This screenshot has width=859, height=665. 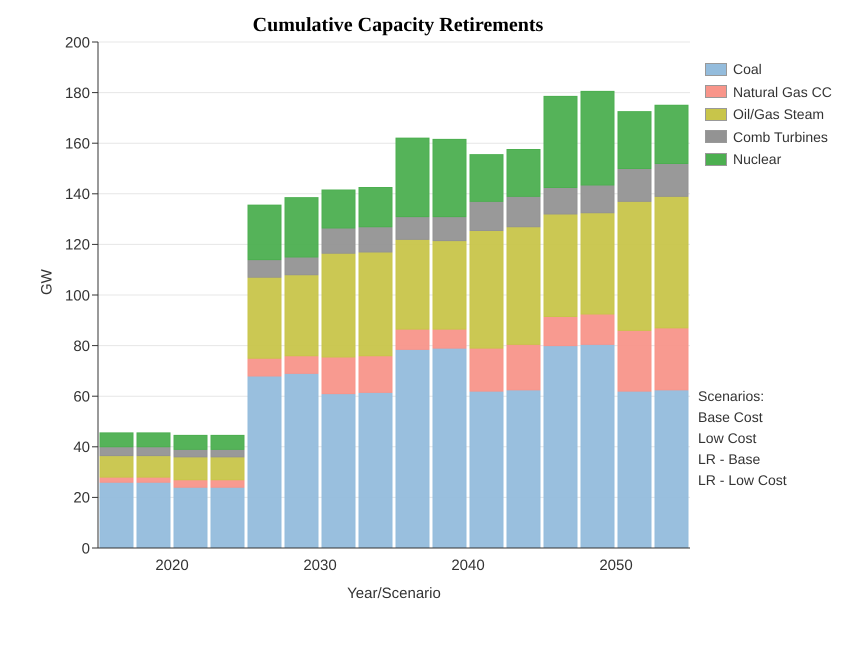 What do you see at coordinates (77, 295) in the screenshot?
I see `y-tick-label: 100` at bounding box center [77, 295].